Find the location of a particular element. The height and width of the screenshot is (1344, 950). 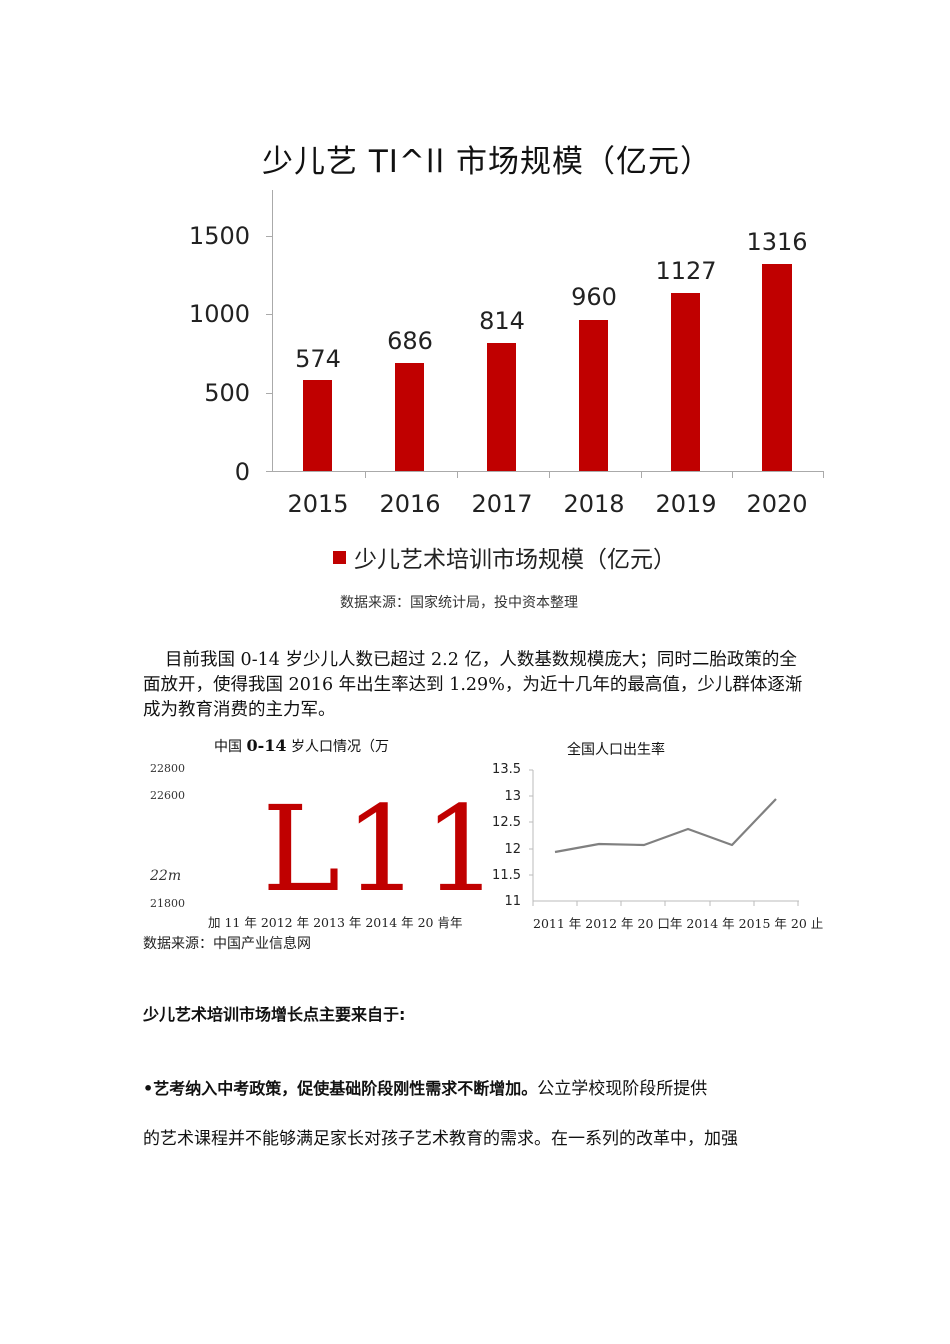

y-tick: 500 is located at coordinates (227, 393).